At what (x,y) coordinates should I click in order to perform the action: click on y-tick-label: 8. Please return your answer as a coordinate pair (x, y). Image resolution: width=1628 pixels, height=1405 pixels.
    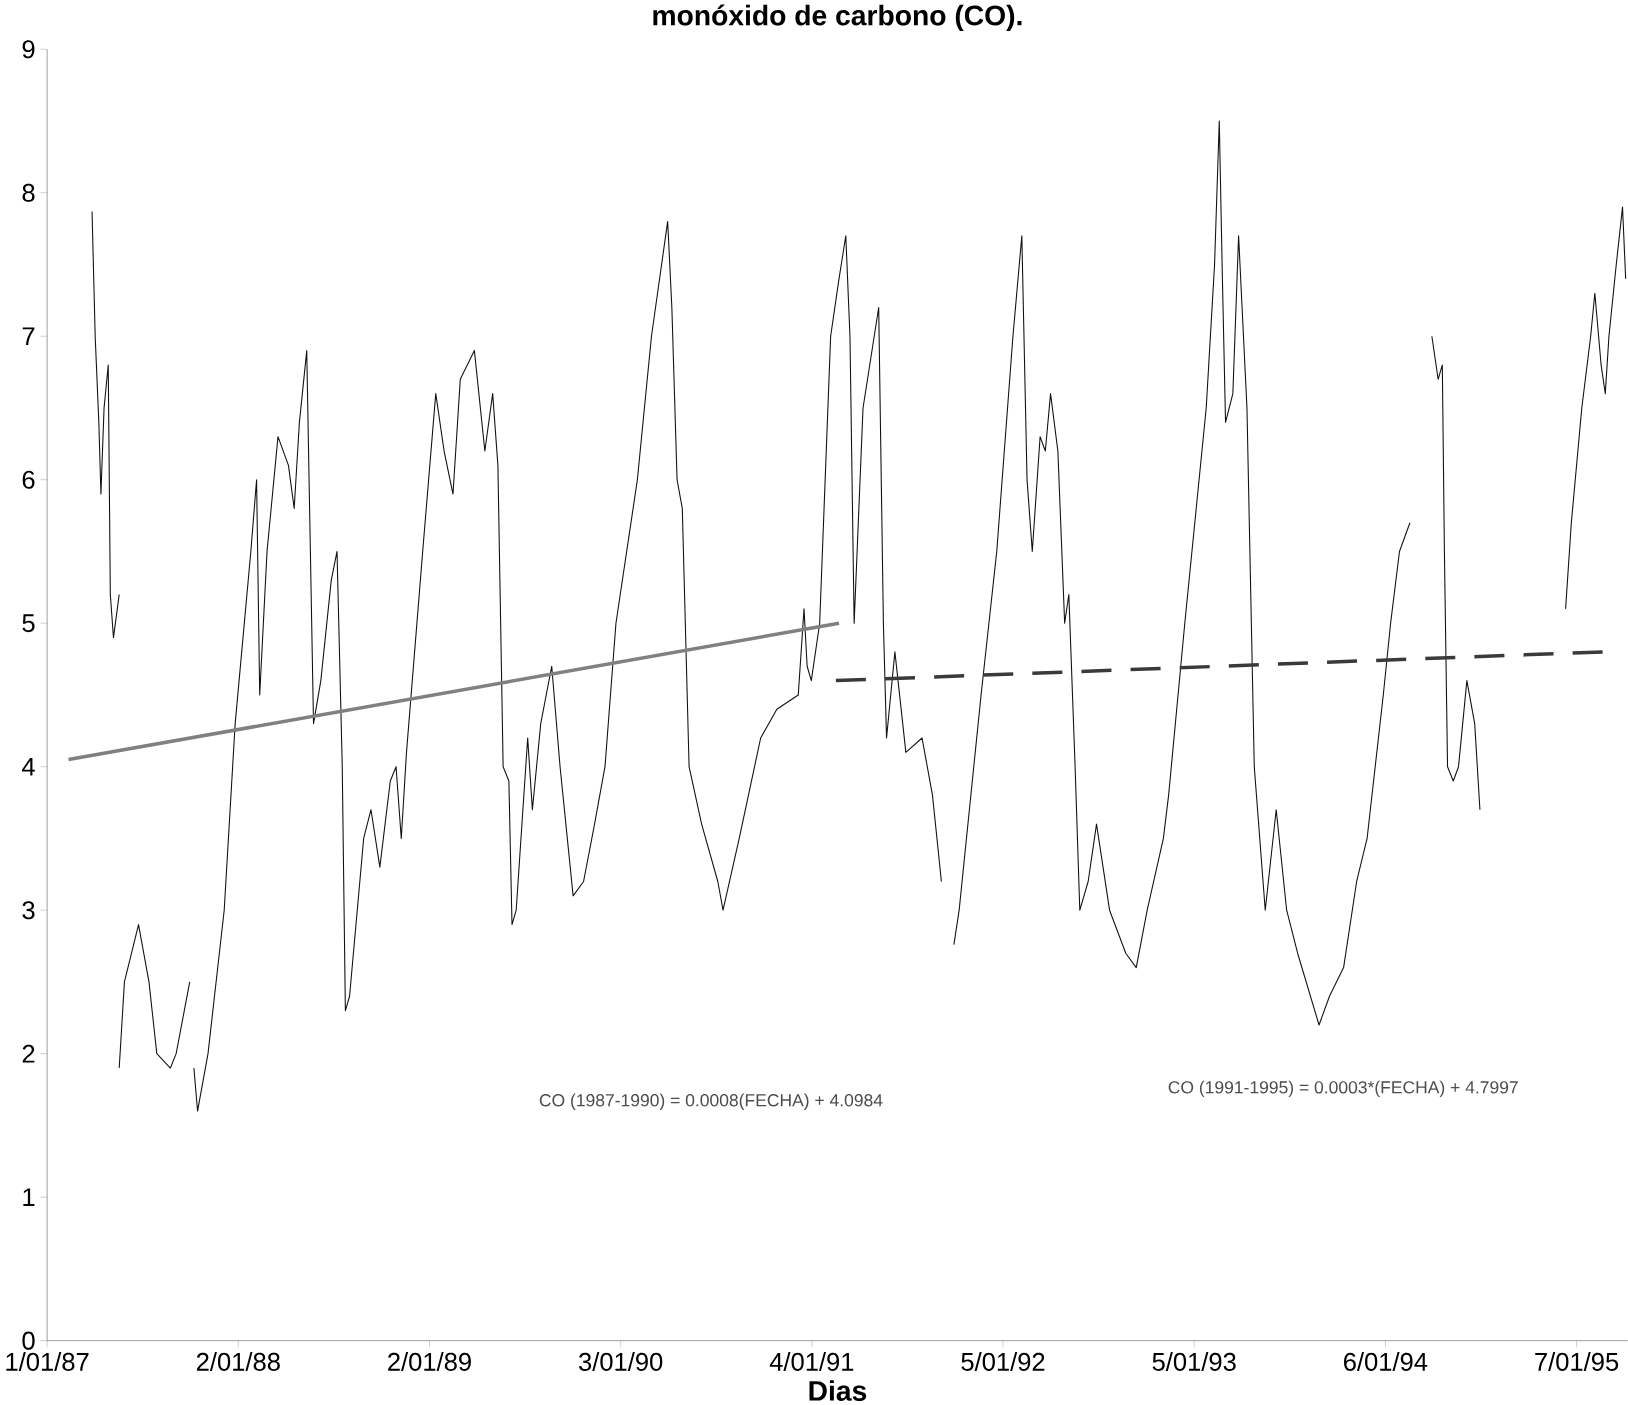
    Looking at the image, I should click on (28, 192).